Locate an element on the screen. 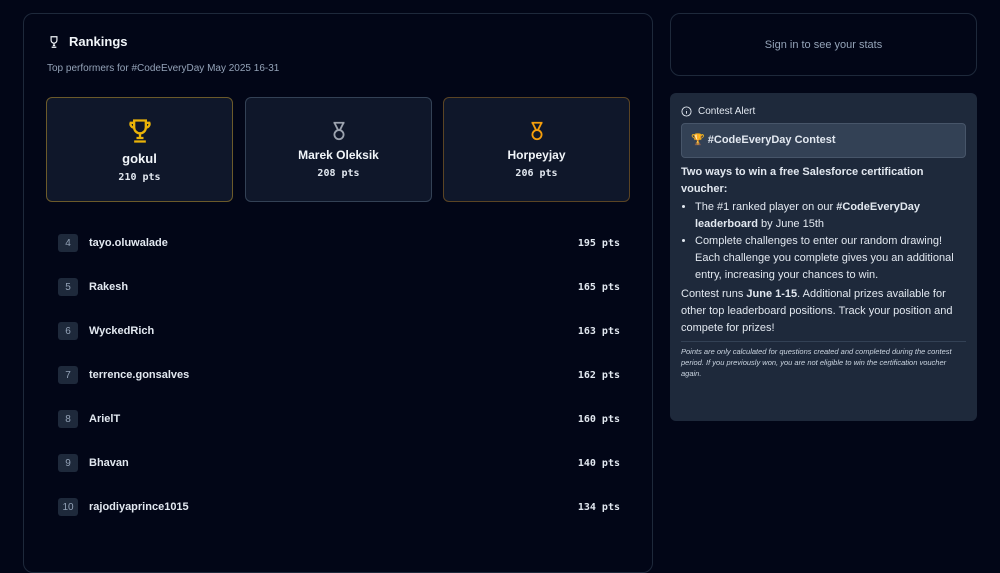 Image resolution: width=1000 pixels, height=573 pixels. player-name: tayo.oluwalade is located at coordinates (128, 243).